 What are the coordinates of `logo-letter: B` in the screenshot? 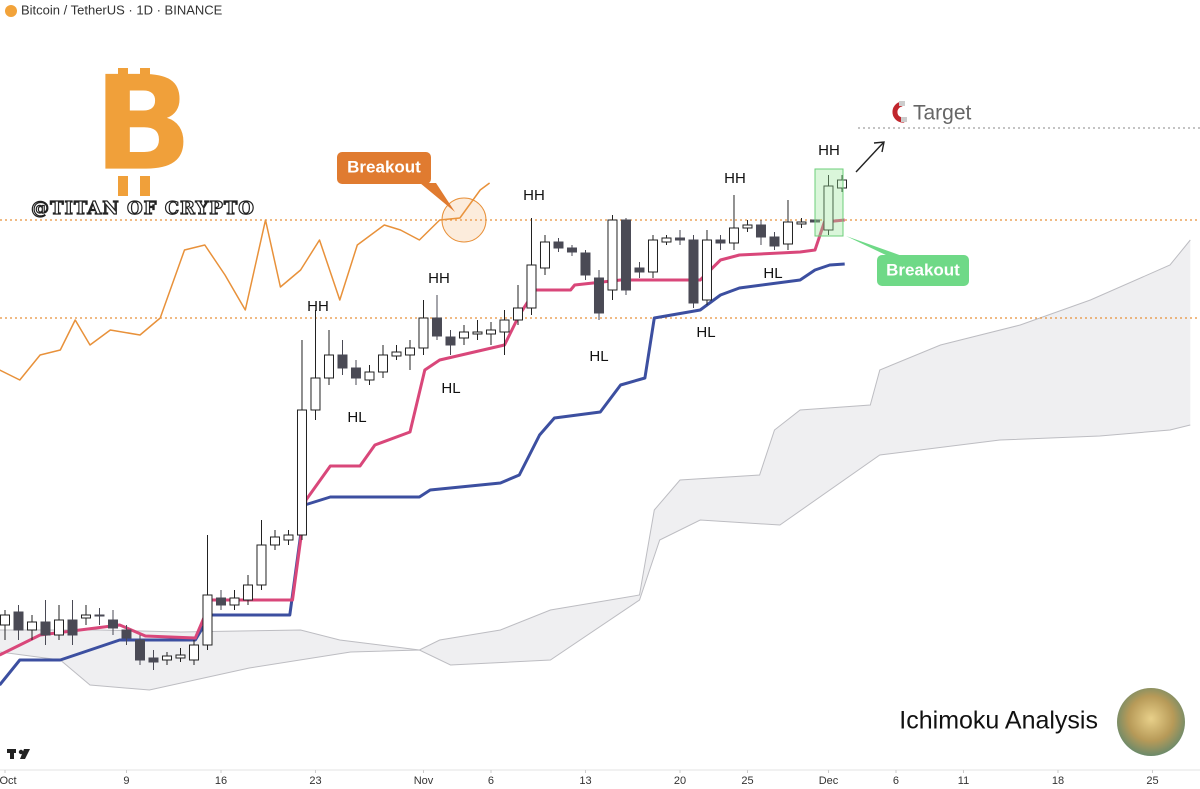 It's located at (142, 124).